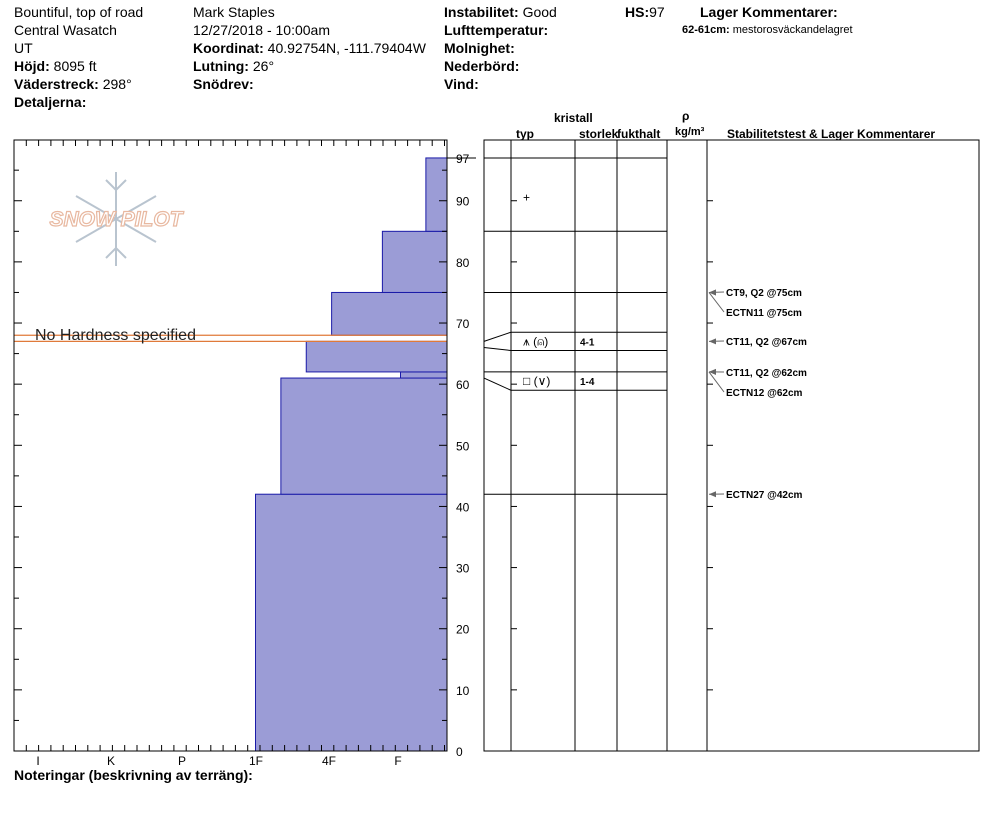  What do you see at coordinates (230, 338) in the screenshot?
I see `no-hardness-layer` at bounding box center [230, 338].